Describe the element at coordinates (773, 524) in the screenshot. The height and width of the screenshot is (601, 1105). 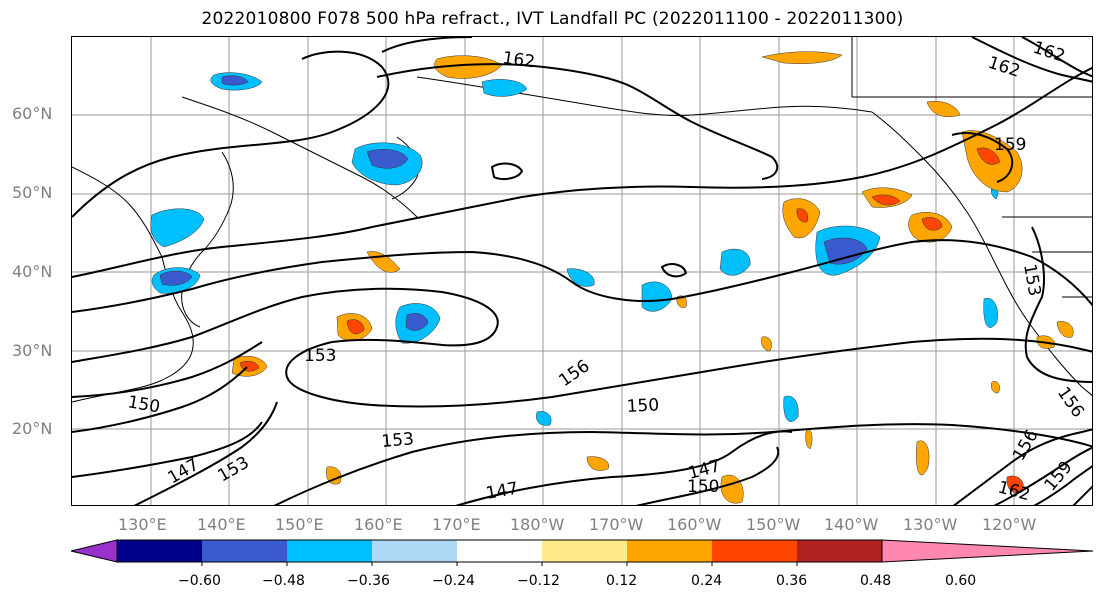
I see `lon-label-150w: 150°W` at that location.